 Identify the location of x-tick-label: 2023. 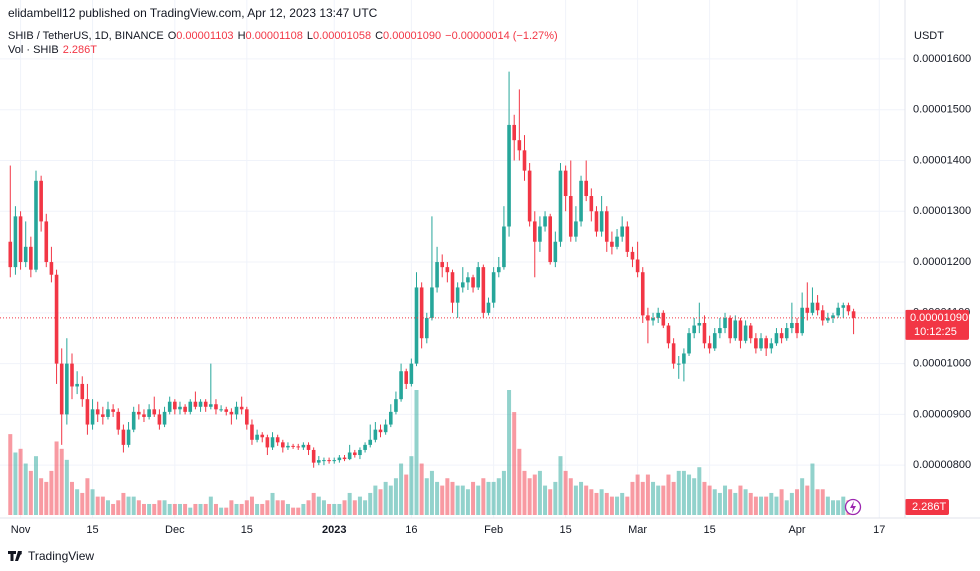
(334, 530).